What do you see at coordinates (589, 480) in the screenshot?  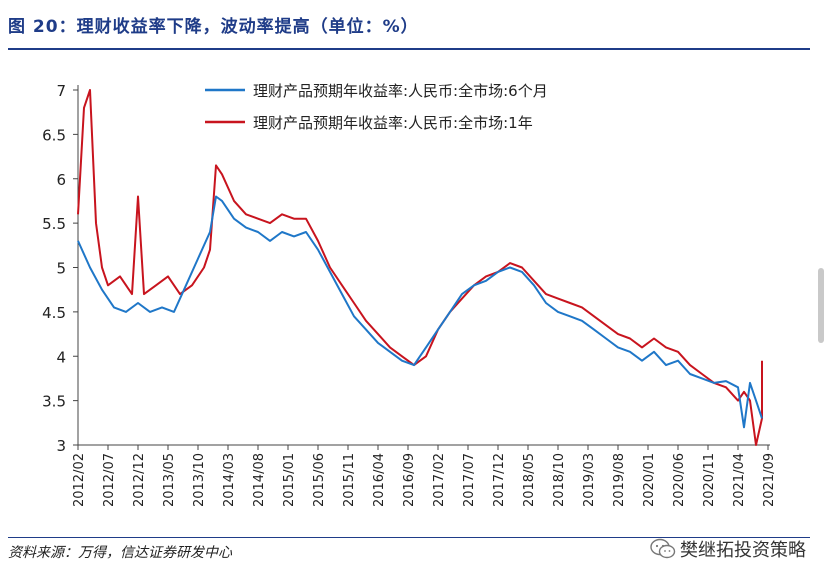 I see `x-tick-label: 2019/03` at bounding box center [589, 480].